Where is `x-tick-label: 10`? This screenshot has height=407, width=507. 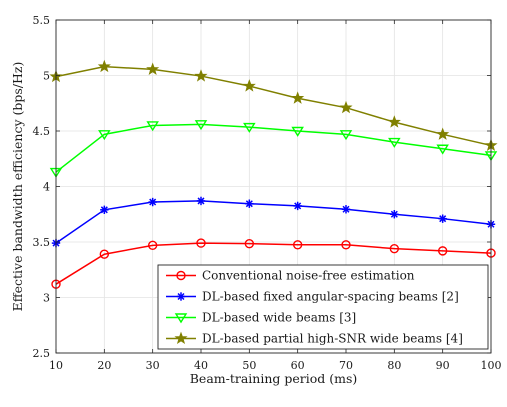
x-tick-label: 10 is located at coordinates (56, 365).